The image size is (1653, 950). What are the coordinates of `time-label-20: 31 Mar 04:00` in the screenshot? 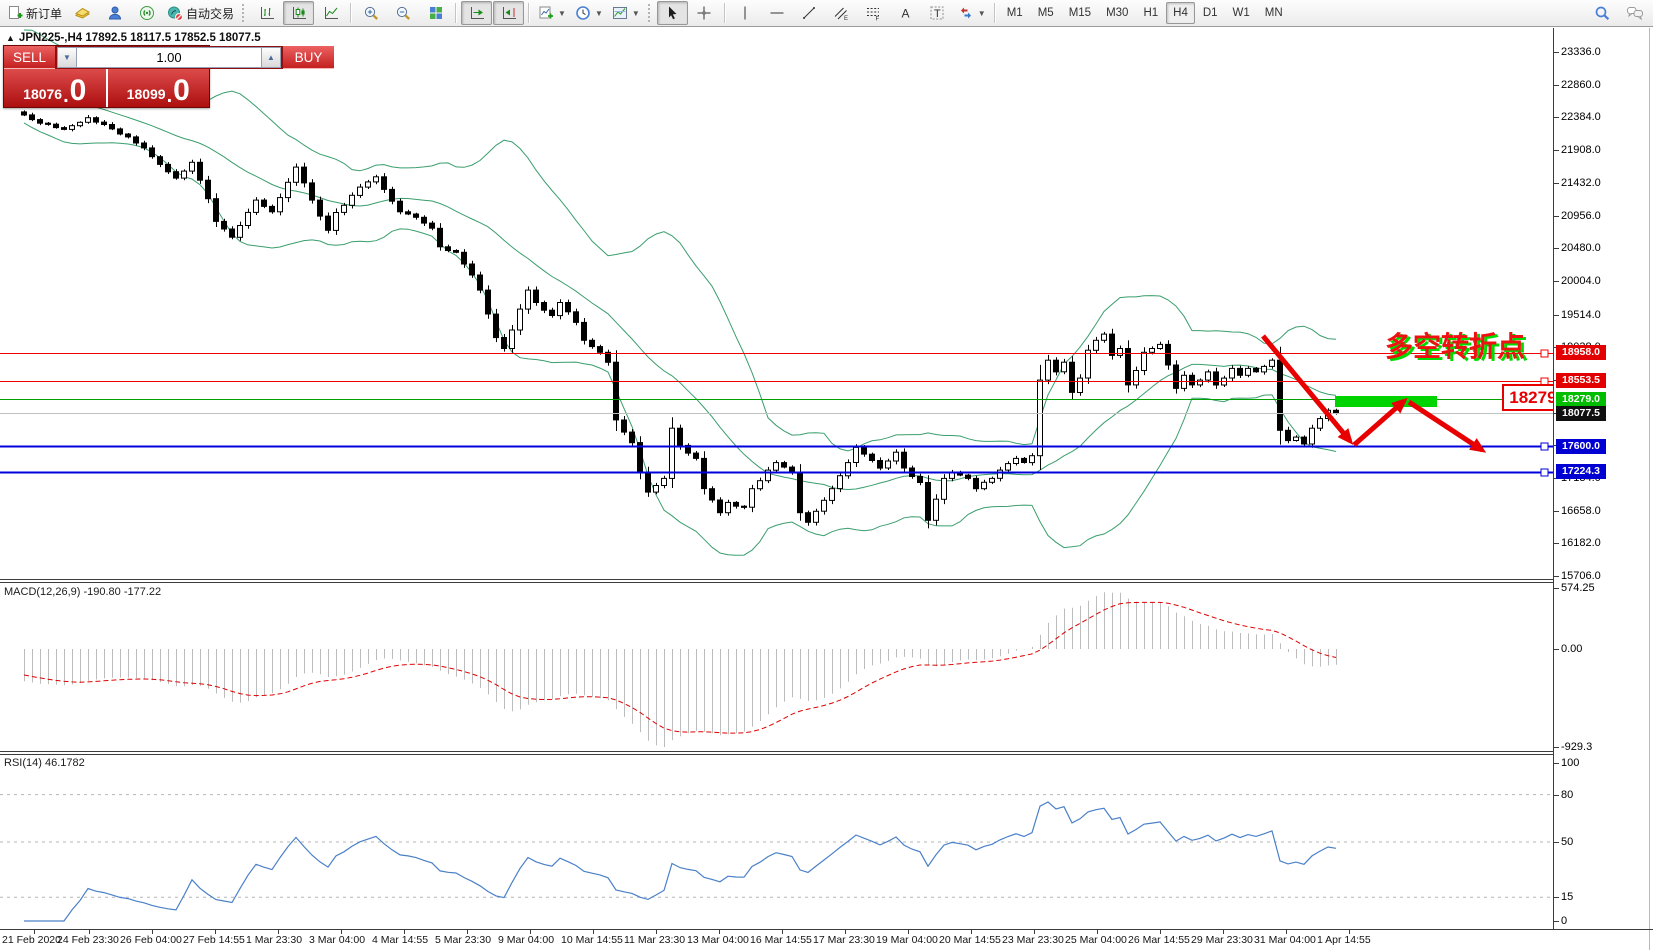 It's located at (1285, 940).